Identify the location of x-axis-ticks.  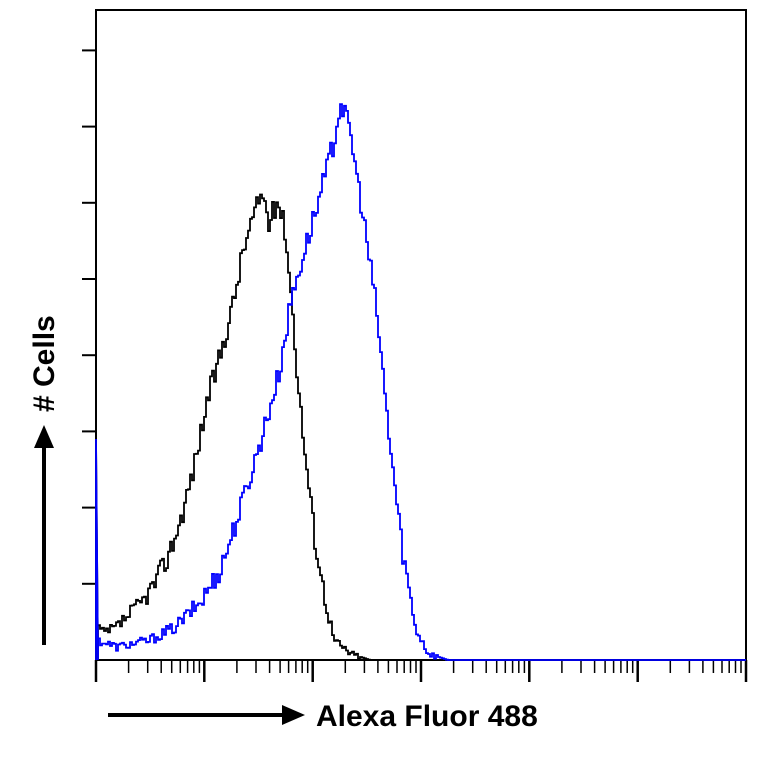
(421, 671).